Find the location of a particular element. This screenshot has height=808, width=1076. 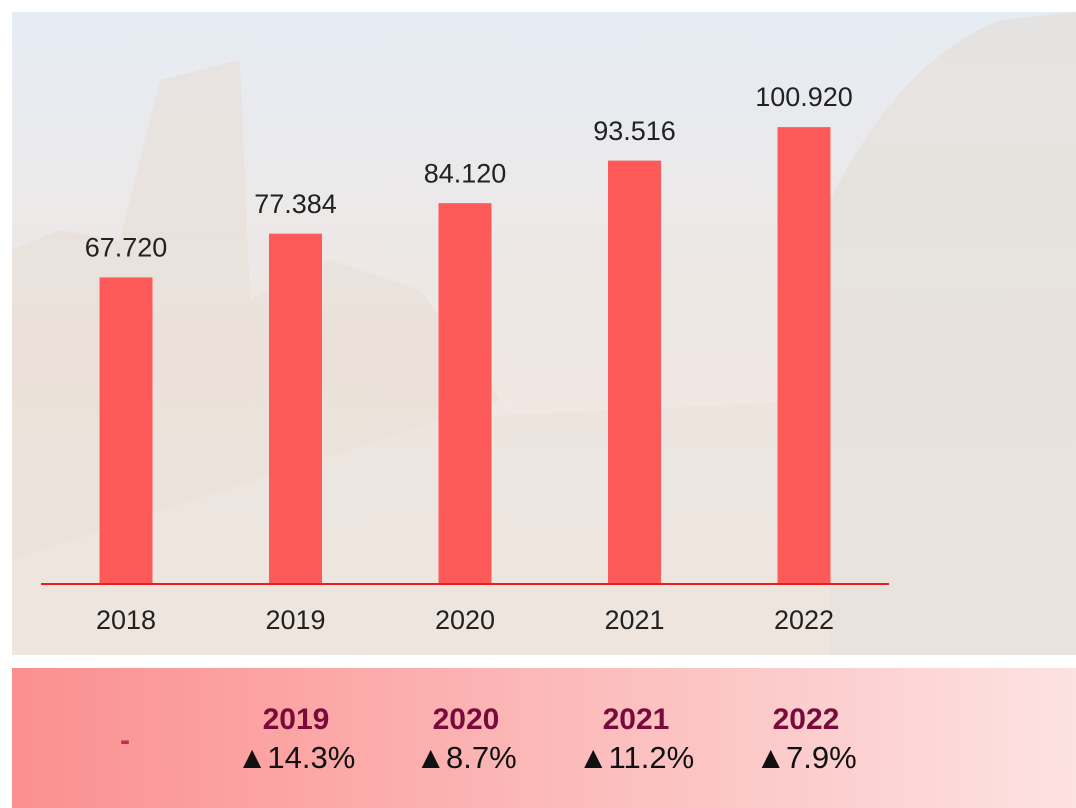

change-value: ▲8.7% is located at coordinates (465, 757).